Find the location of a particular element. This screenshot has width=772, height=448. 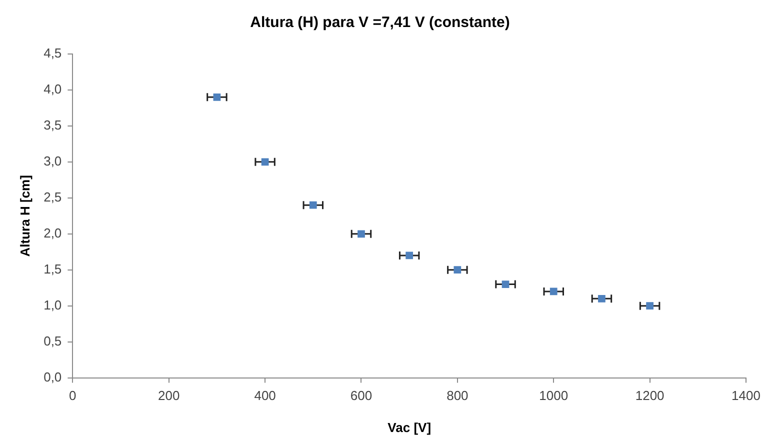

y-tick-label: 3,0 is located at coordinates (53, 161).